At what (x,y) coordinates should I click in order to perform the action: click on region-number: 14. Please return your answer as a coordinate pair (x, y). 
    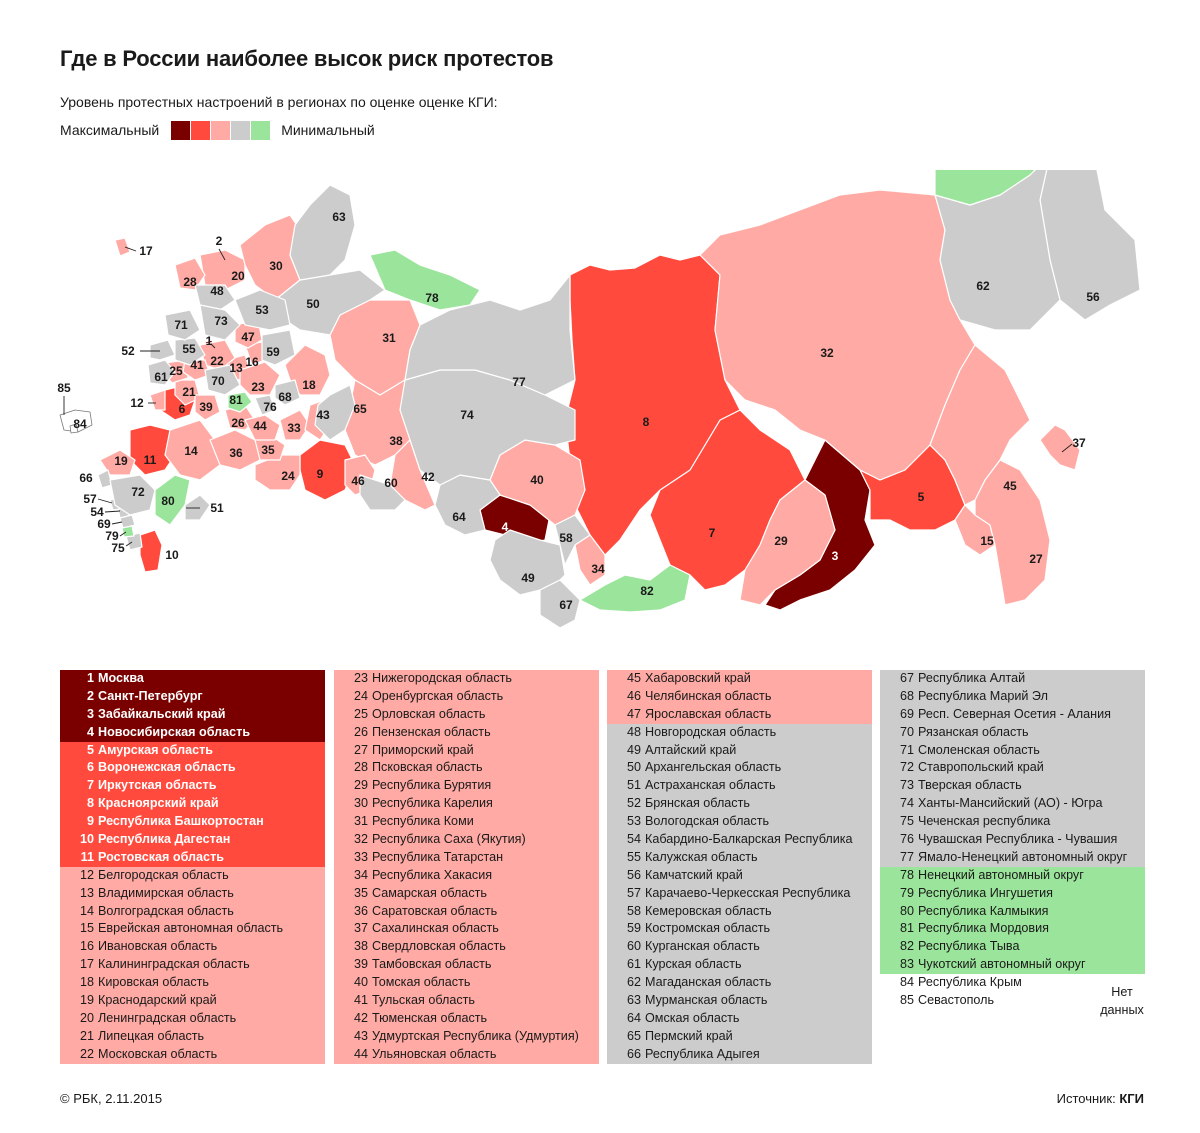
    Looking at the image, I should click on (86, 910).